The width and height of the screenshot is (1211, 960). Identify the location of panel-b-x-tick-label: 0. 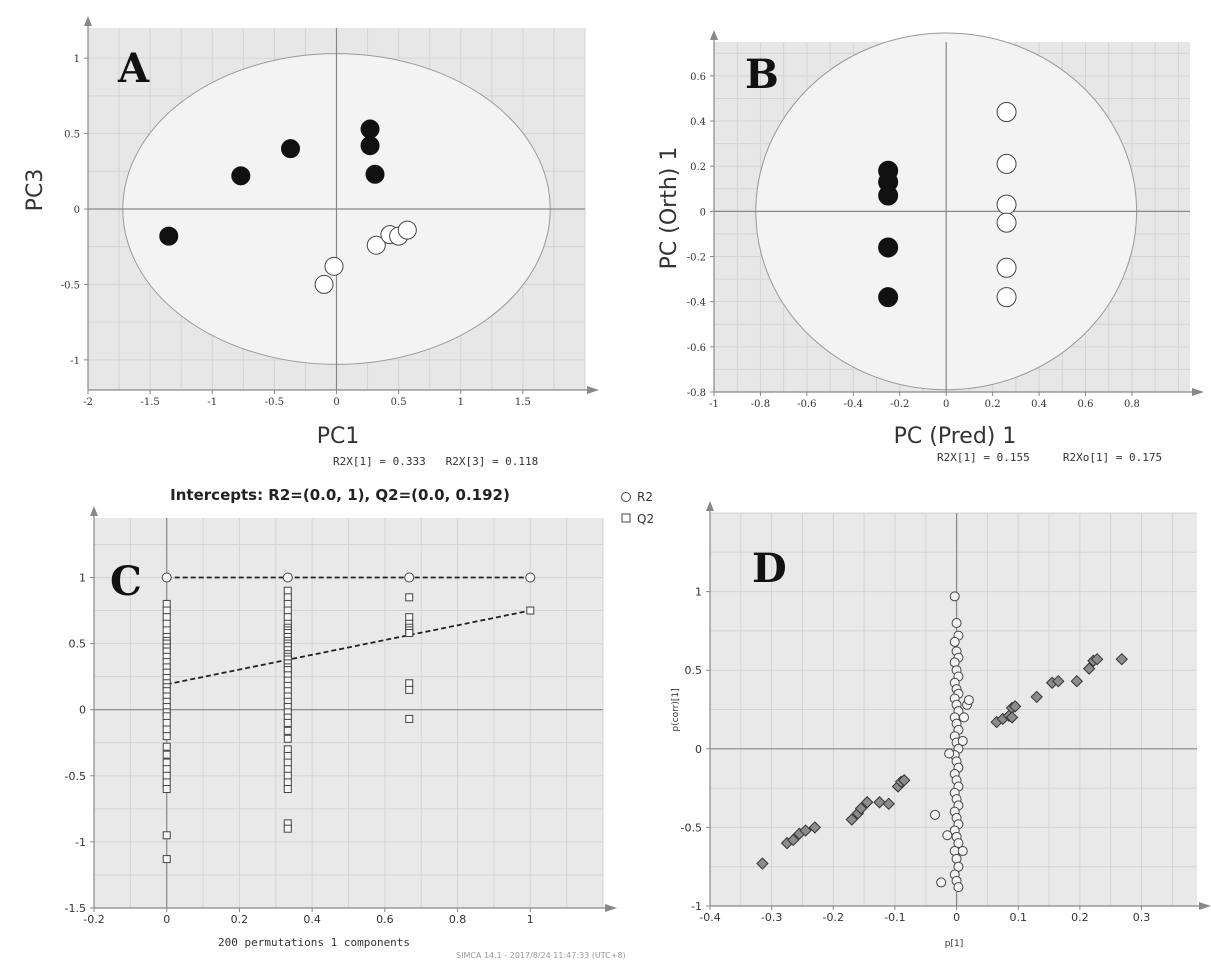
(946, 404).